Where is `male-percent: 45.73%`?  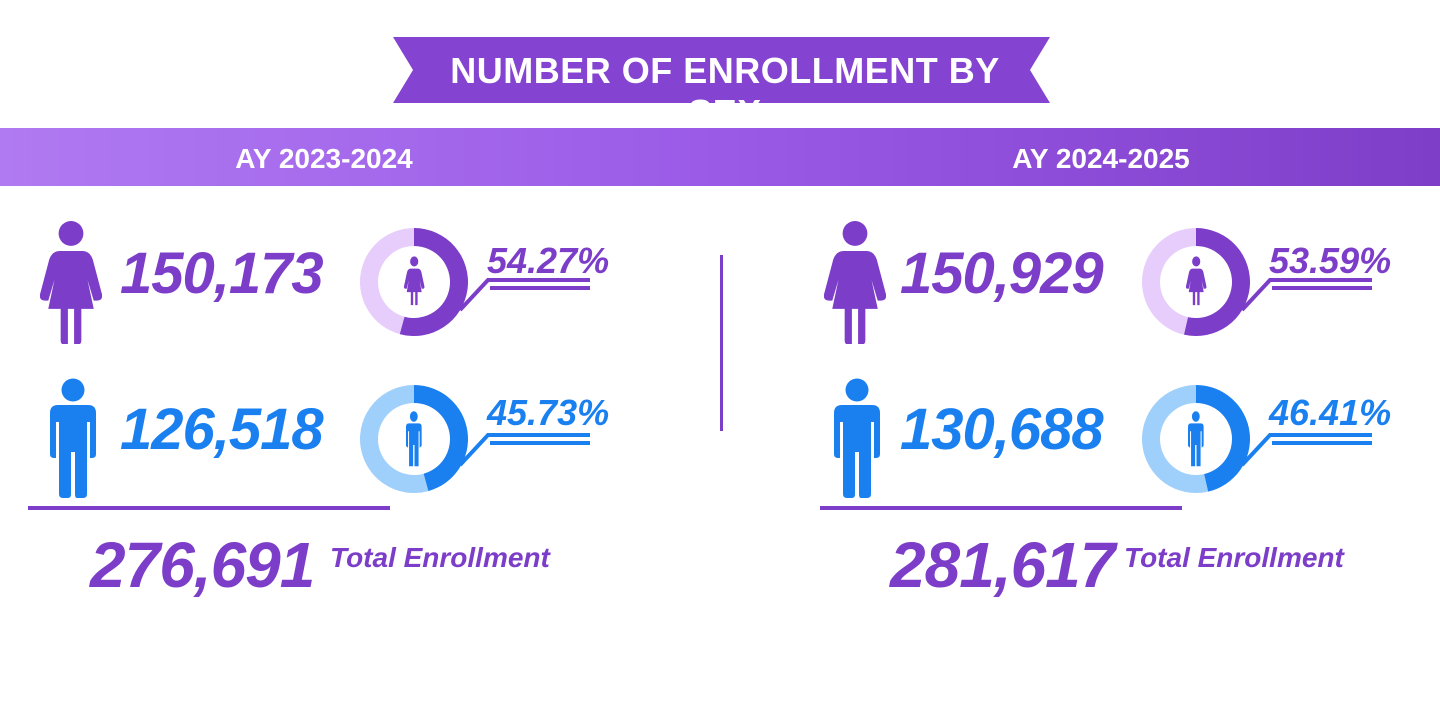
male-percent: 45.73% is located at coordinates (548, 412).